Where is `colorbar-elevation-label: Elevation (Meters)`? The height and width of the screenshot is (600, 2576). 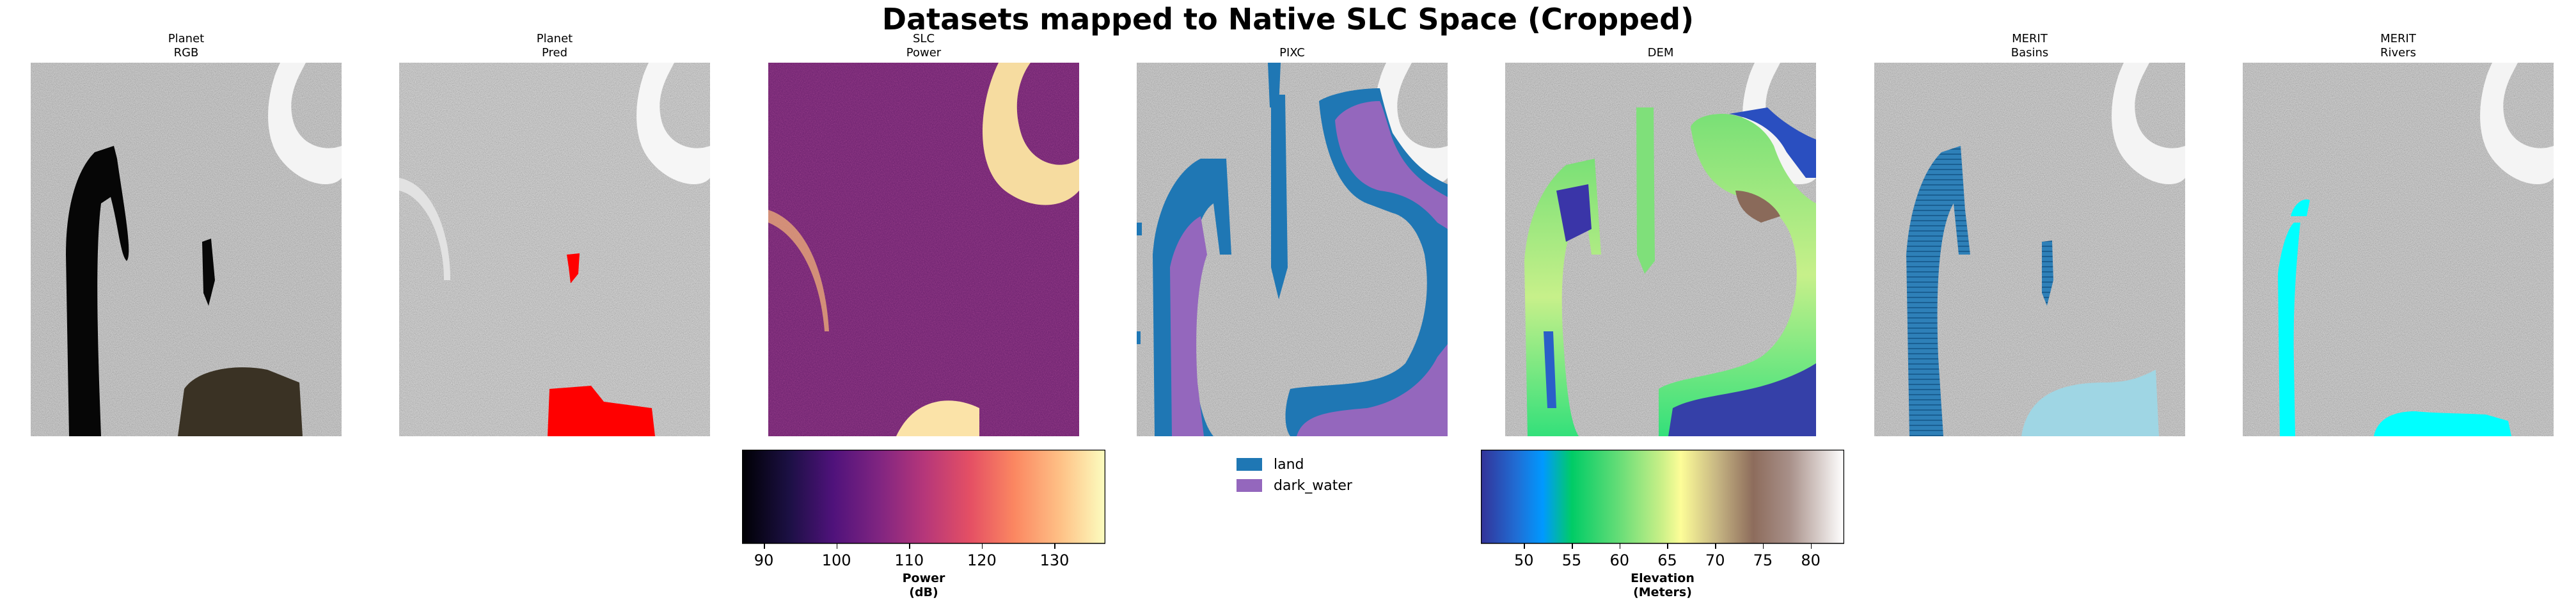 colorbar-elevation-label: Elevation (Meters) is located at coordinates (1663, 585).